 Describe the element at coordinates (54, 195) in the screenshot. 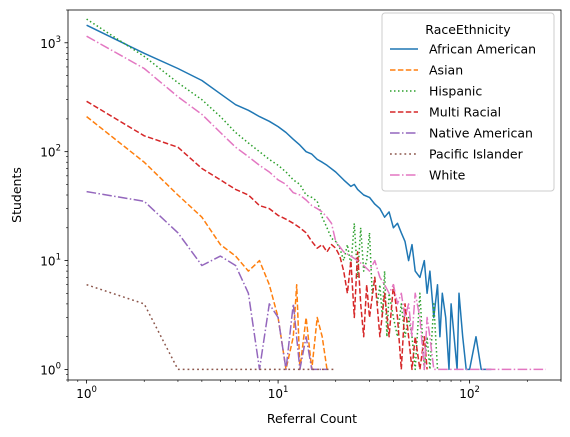

I see `y-axis: 10⁰ 10¹ 10² 10³` at that location.